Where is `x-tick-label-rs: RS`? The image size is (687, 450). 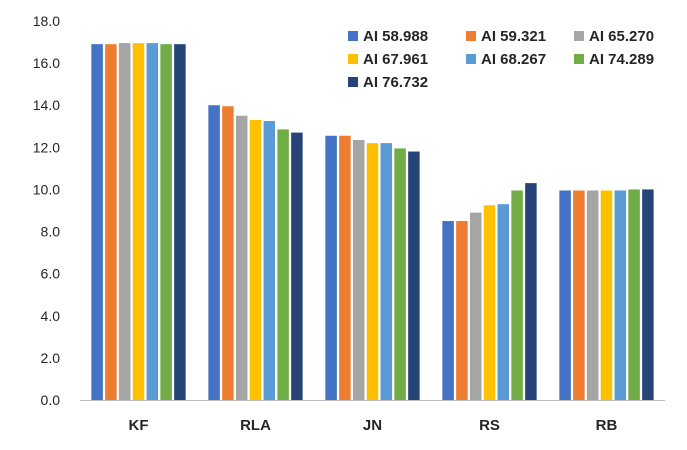 x-tick-label-rs: RS is located at coordinates (489, 425).